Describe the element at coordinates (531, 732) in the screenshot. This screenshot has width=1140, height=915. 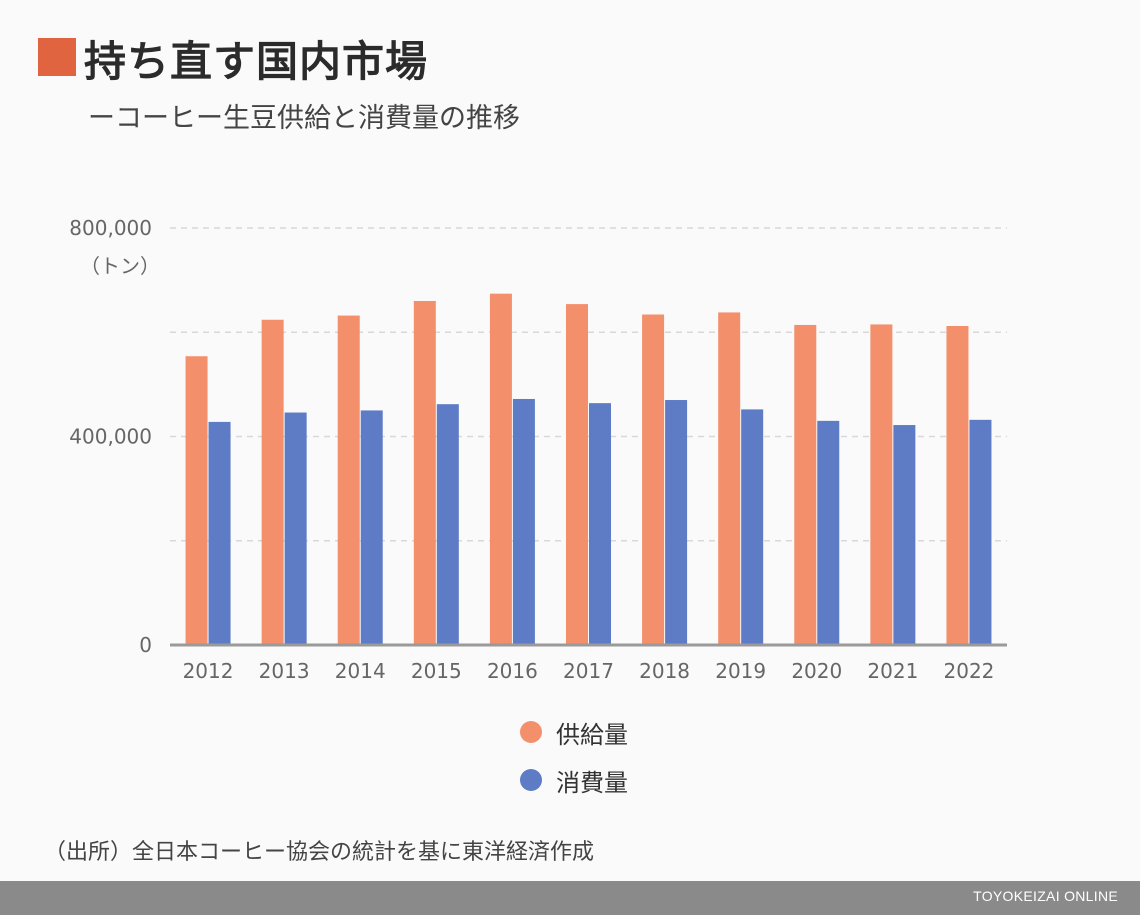
I see `legend-swatch-supply` at that location.